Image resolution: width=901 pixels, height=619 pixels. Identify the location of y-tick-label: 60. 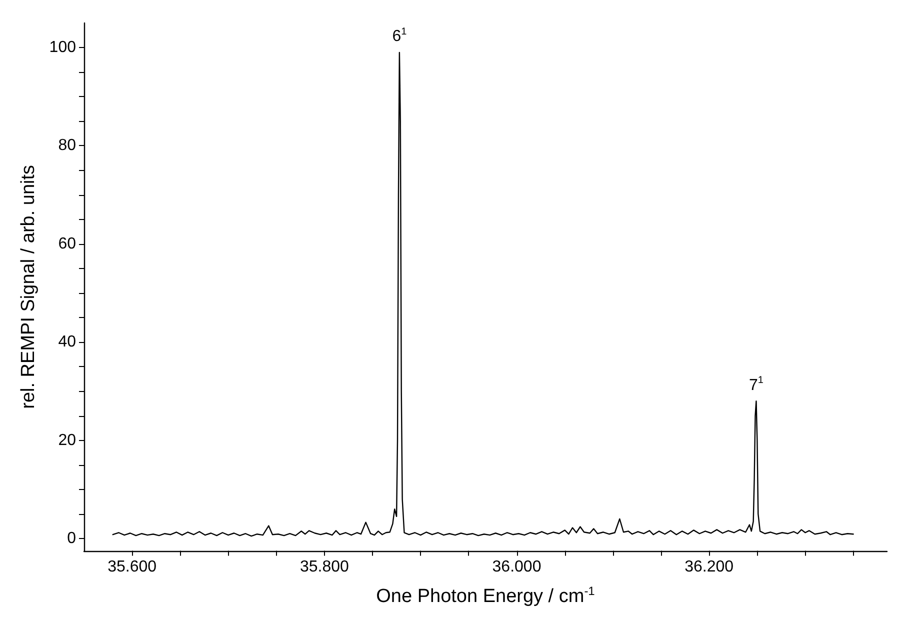
(67, 243).